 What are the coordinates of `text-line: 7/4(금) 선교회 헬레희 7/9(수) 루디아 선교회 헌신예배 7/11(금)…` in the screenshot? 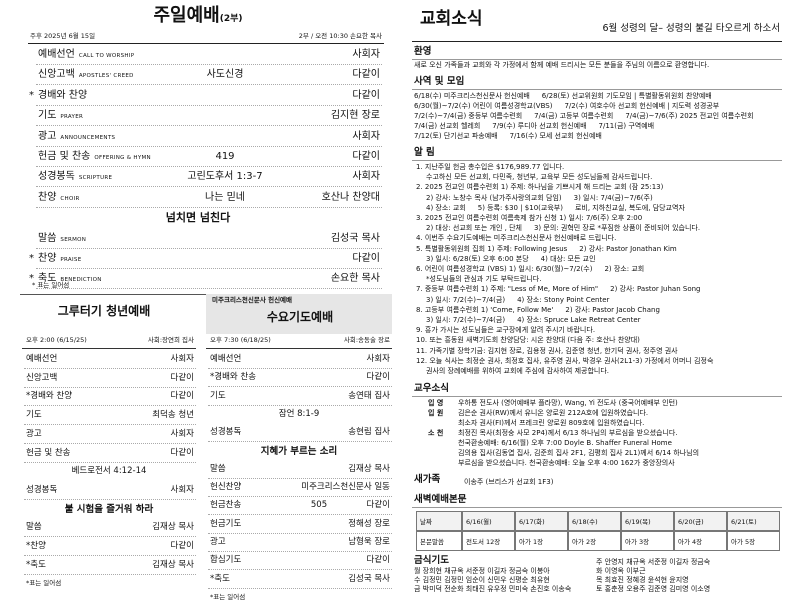 It's located at (534, 126).